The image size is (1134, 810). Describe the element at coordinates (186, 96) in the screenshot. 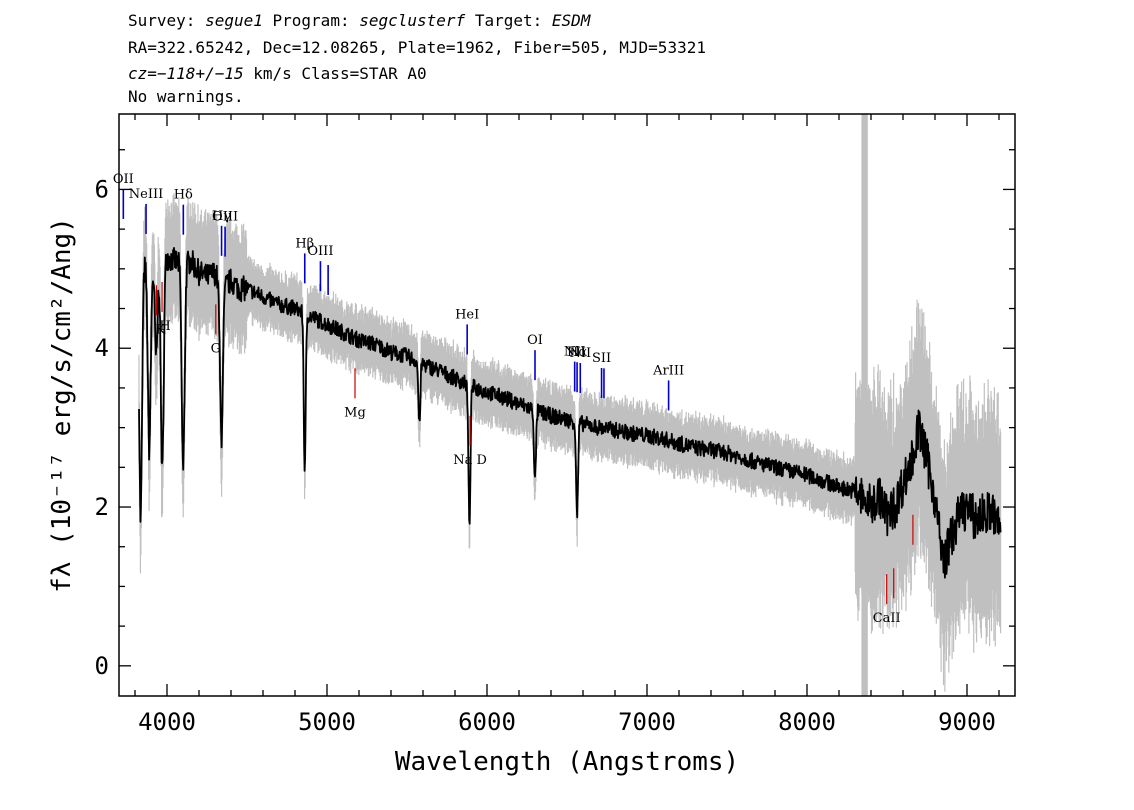

I see `header-line-warnings: No warnings.` at that location.